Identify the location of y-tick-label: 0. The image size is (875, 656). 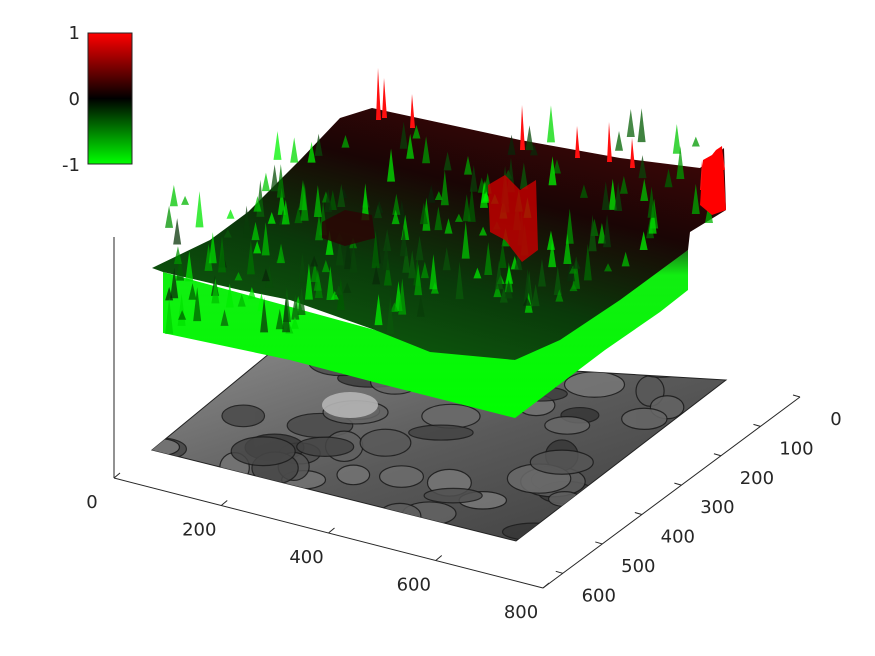
(835, 419).